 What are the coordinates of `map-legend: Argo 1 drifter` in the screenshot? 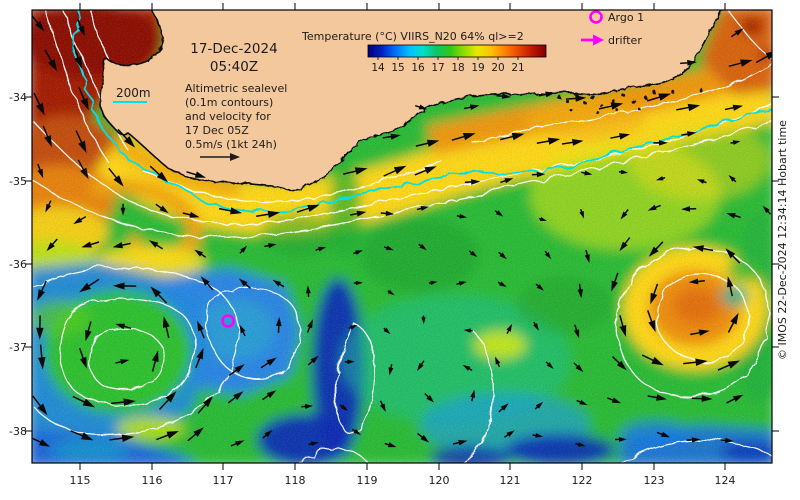 It's located at (612, 28).